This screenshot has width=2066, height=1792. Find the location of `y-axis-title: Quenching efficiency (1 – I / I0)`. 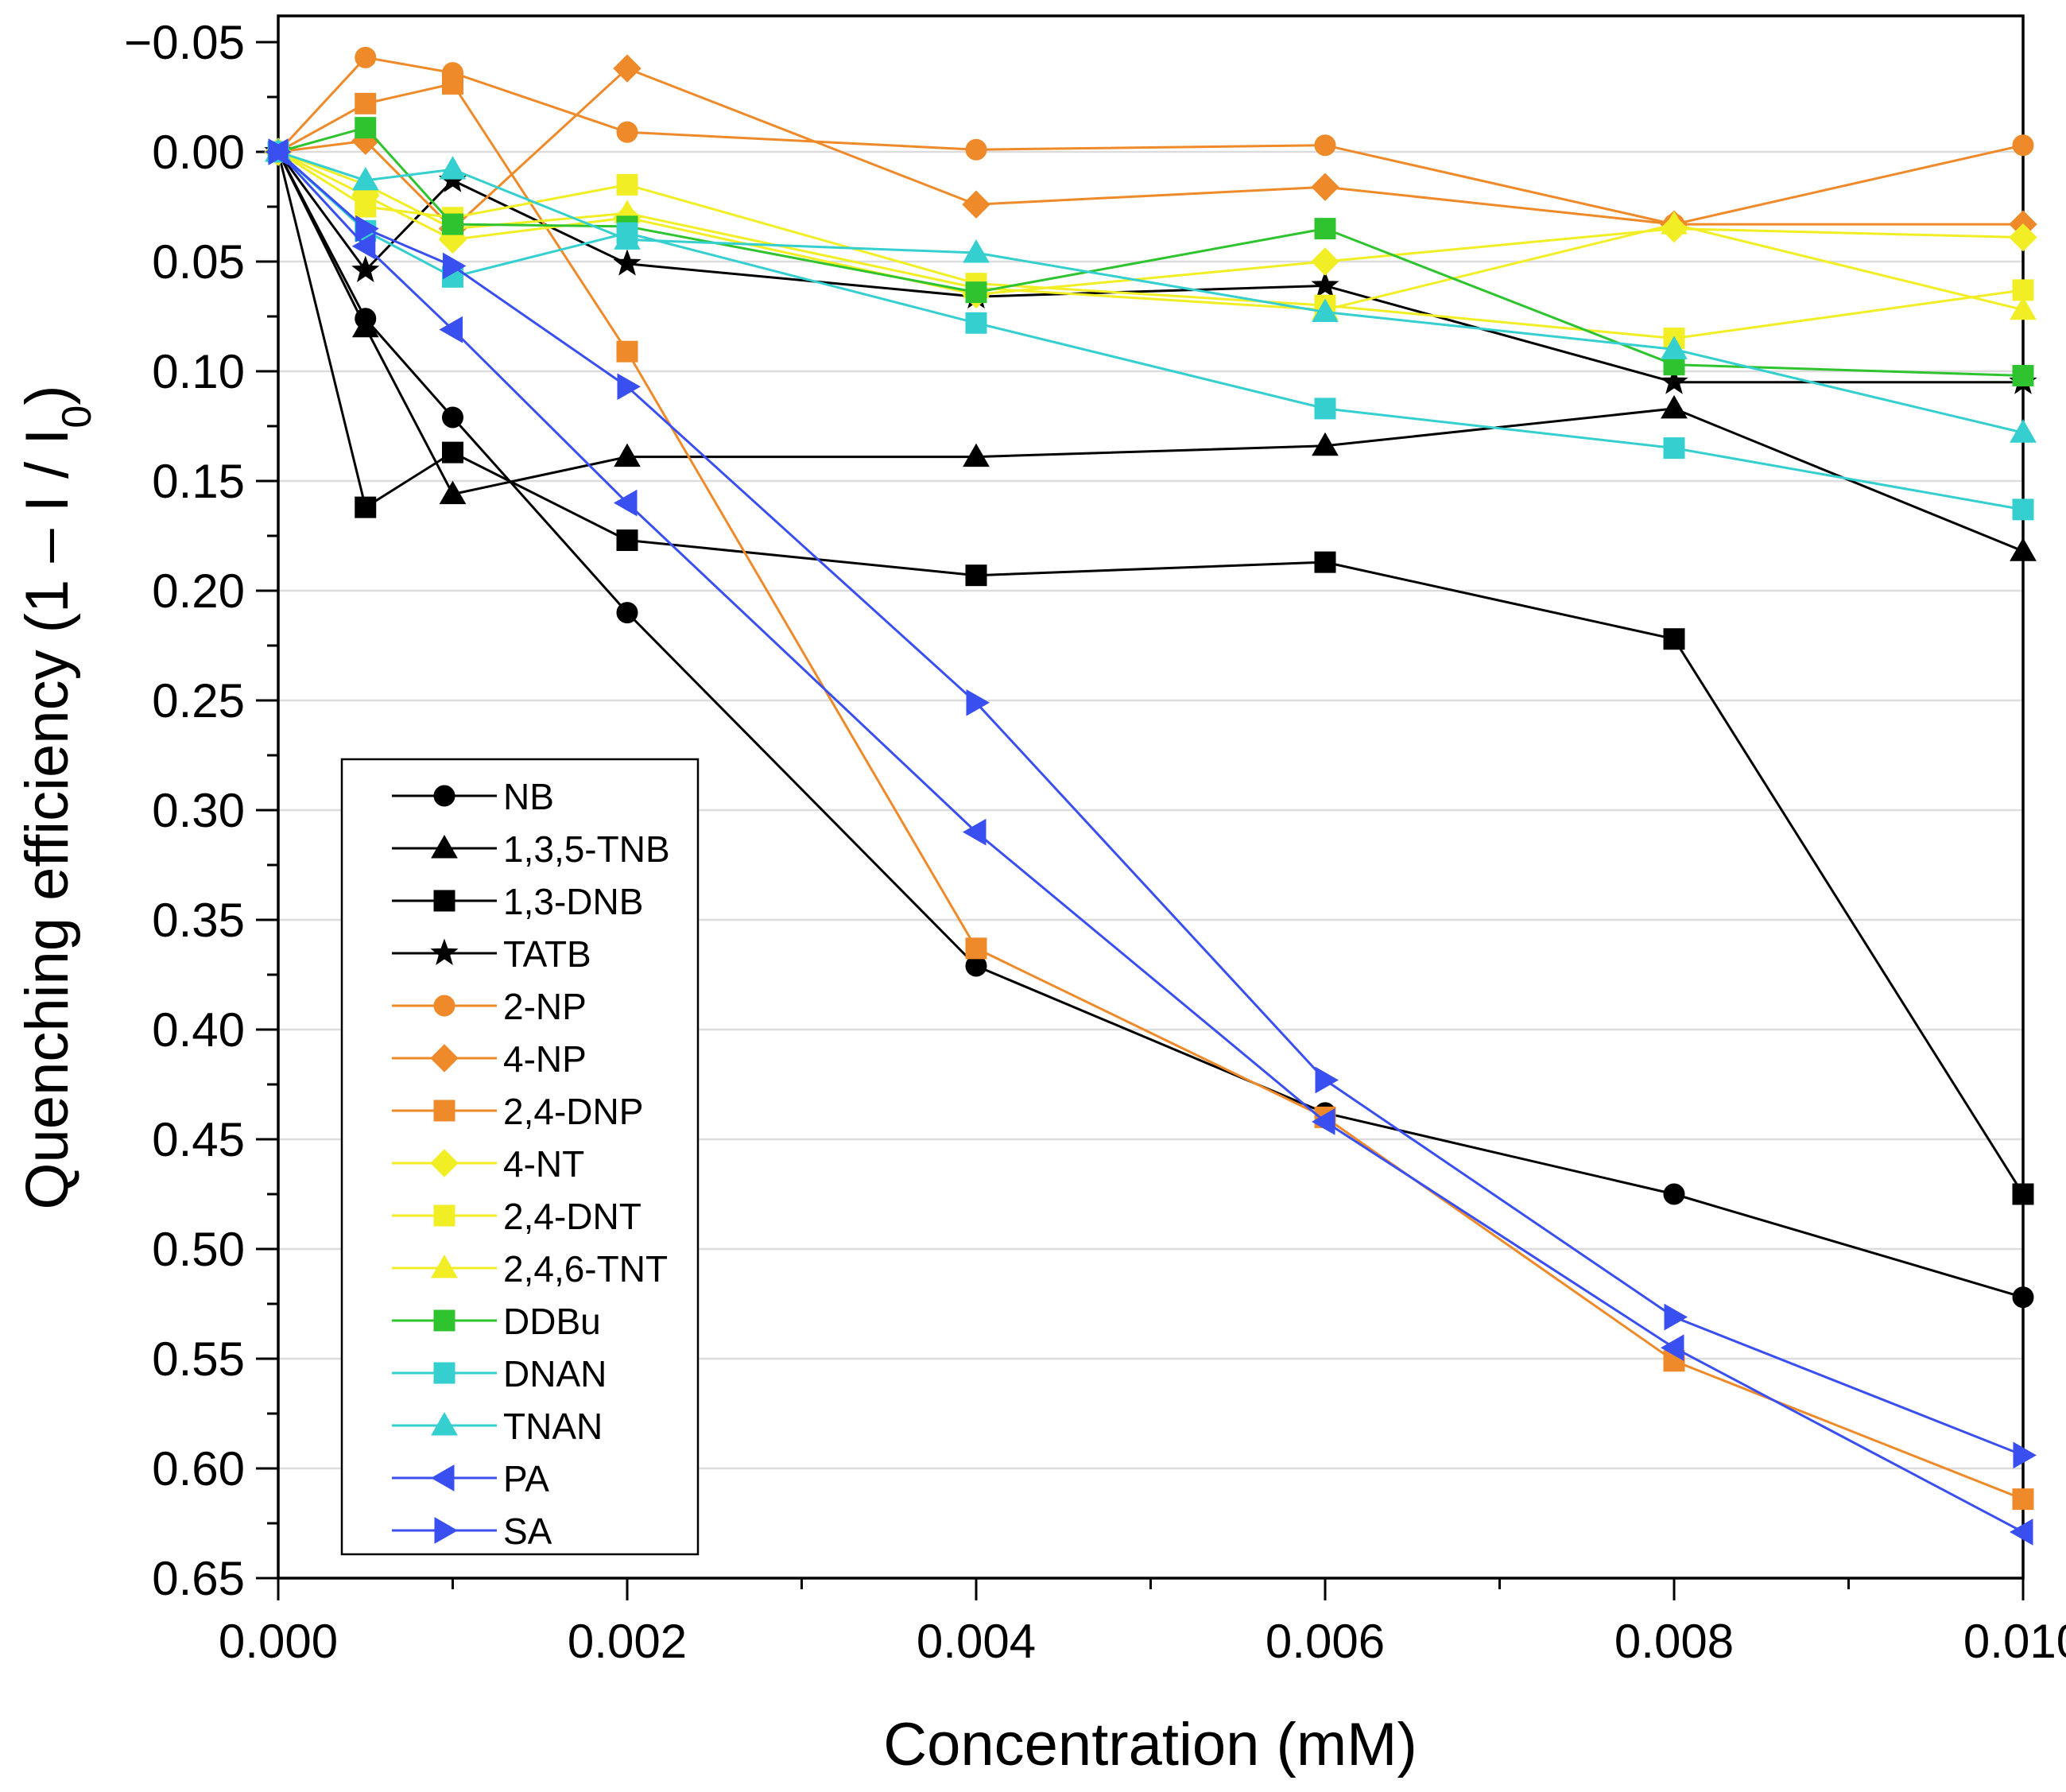

y-axis-title: Quenching efficiency (1 – I / I0) is located at coordinates (57, 797).